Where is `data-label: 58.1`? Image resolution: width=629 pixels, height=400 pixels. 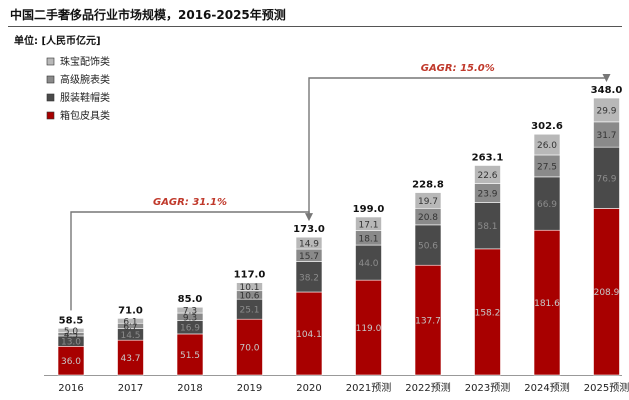 data-label: 58.1 is located at coordinates (487, 227).